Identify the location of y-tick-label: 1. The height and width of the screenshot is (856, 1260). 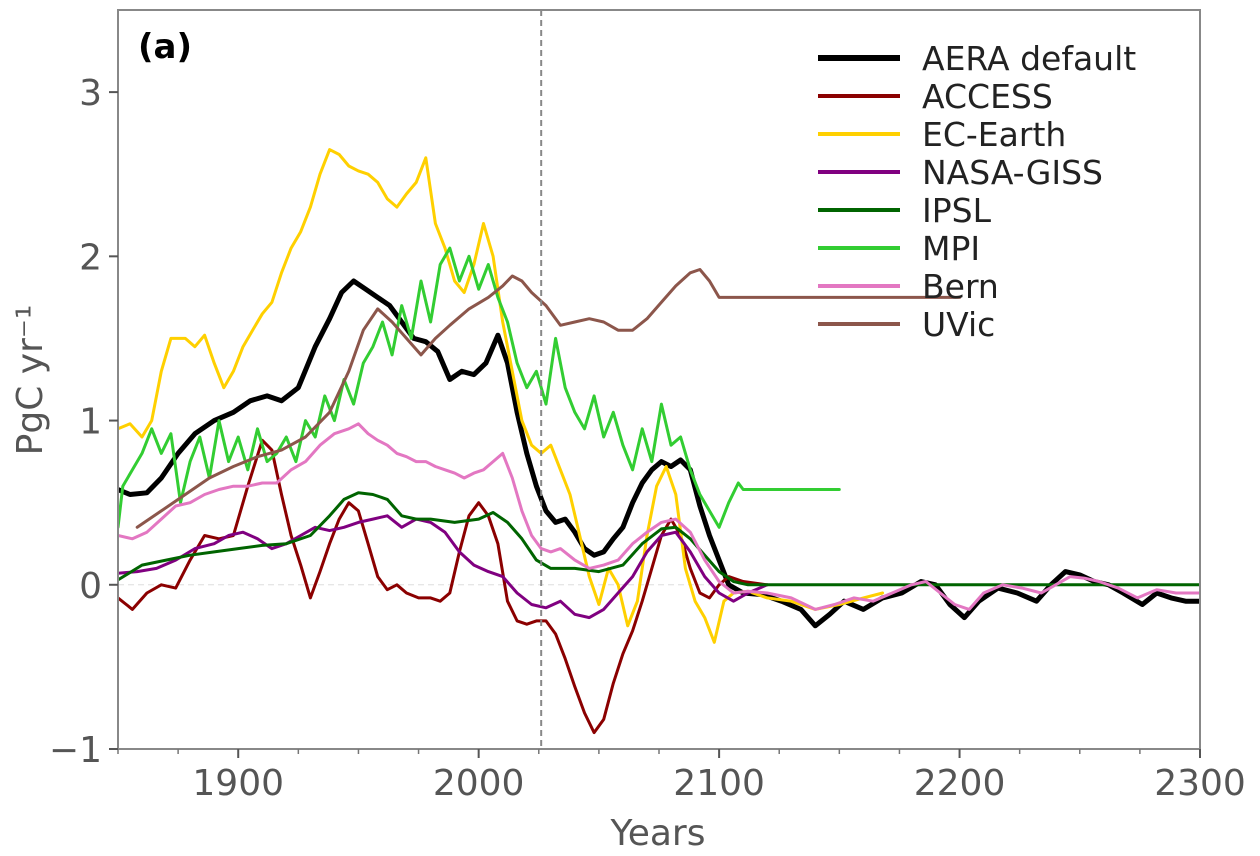
(90, 422).